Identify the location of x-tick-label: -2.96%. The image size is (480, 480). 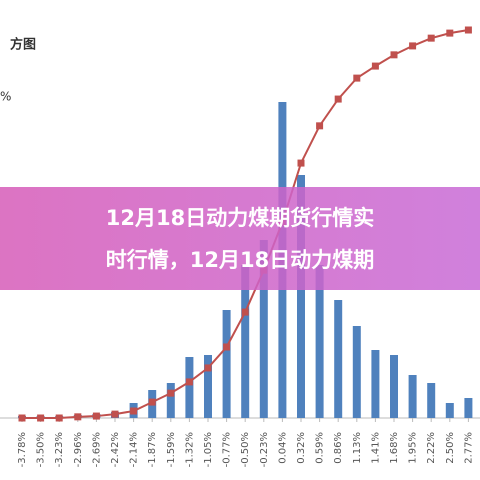
(78, 449).